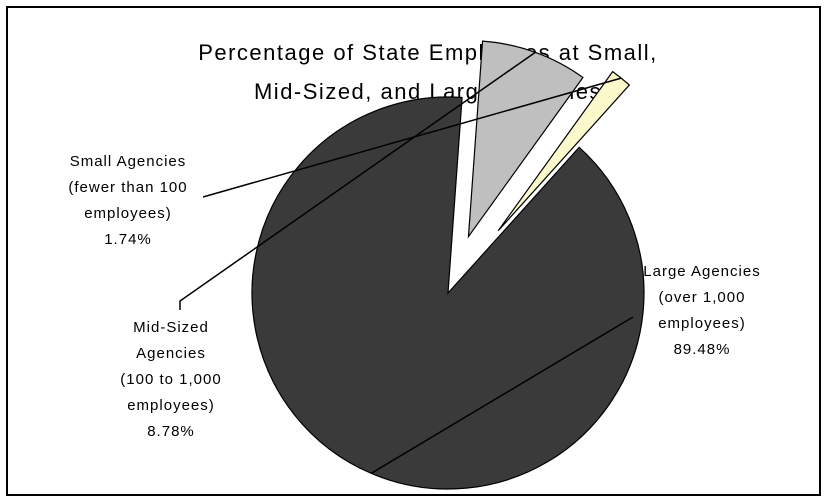 This screenshot has width=830, height=502. What do you see at coordinates (428, 52) in the screenshot?
I see `chart-title-line-1: Percentage of State Employees at Small,` at bounding box center [428, 52].